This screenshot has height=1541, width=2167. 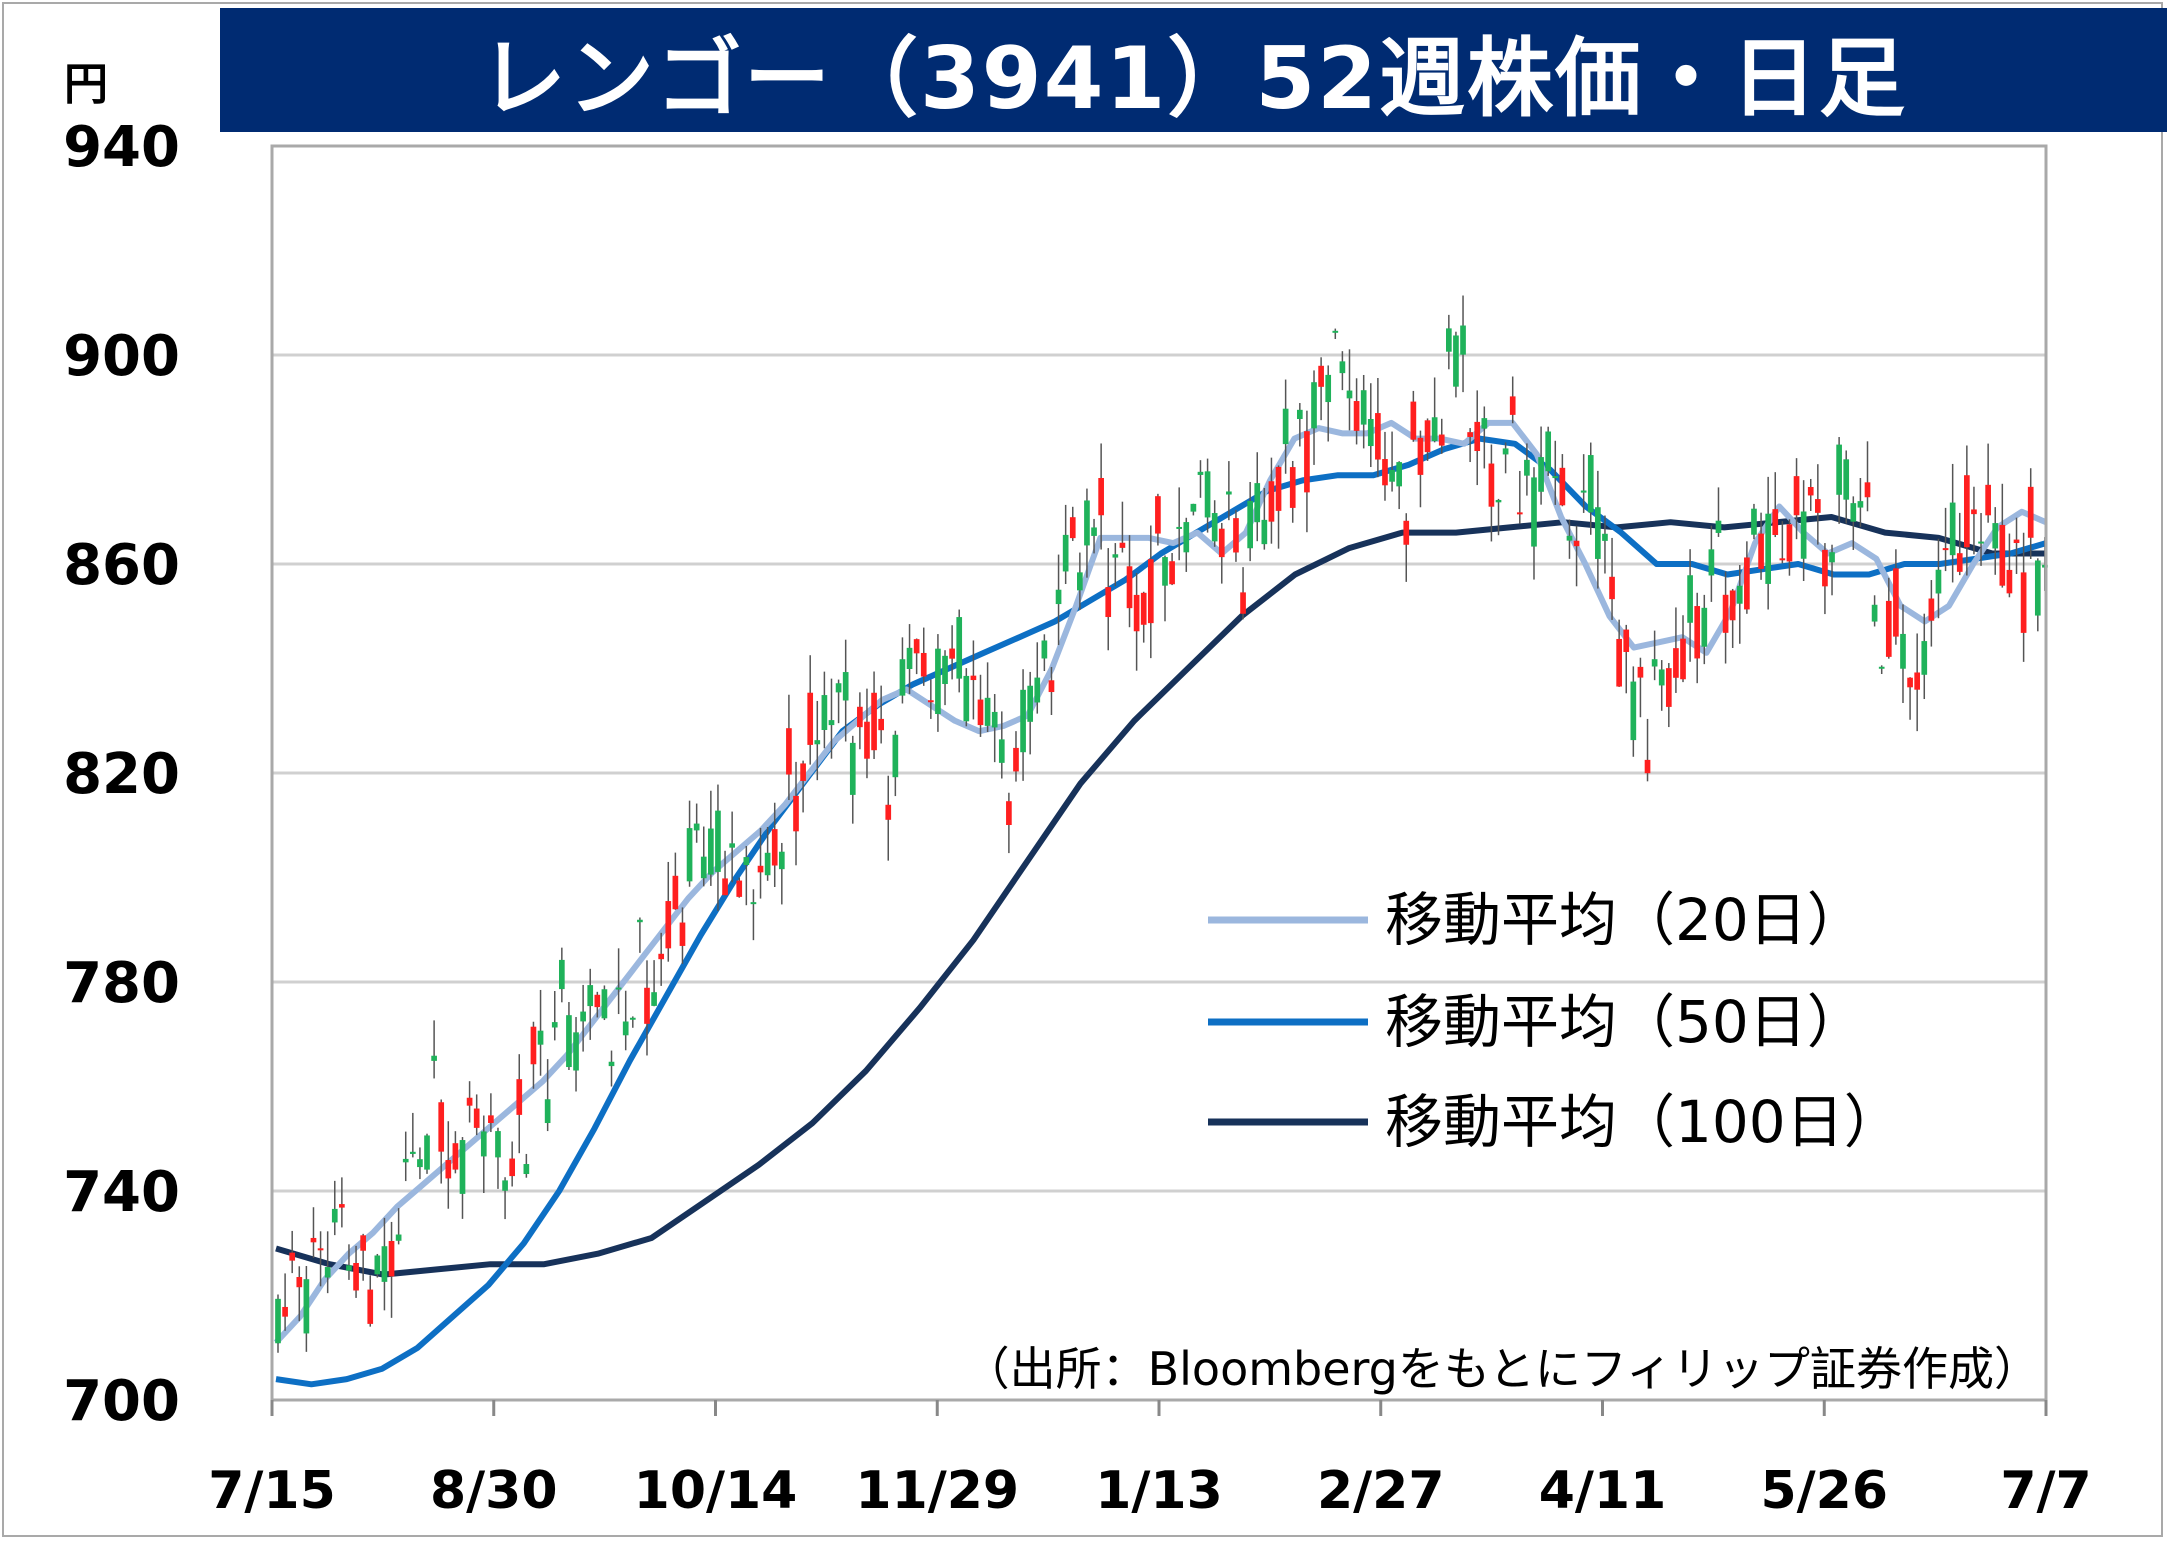 What do you see at coordinates (121, 356) in the screenshot?
I see `y-tick-label: 900` at bounding box center [121, 356].